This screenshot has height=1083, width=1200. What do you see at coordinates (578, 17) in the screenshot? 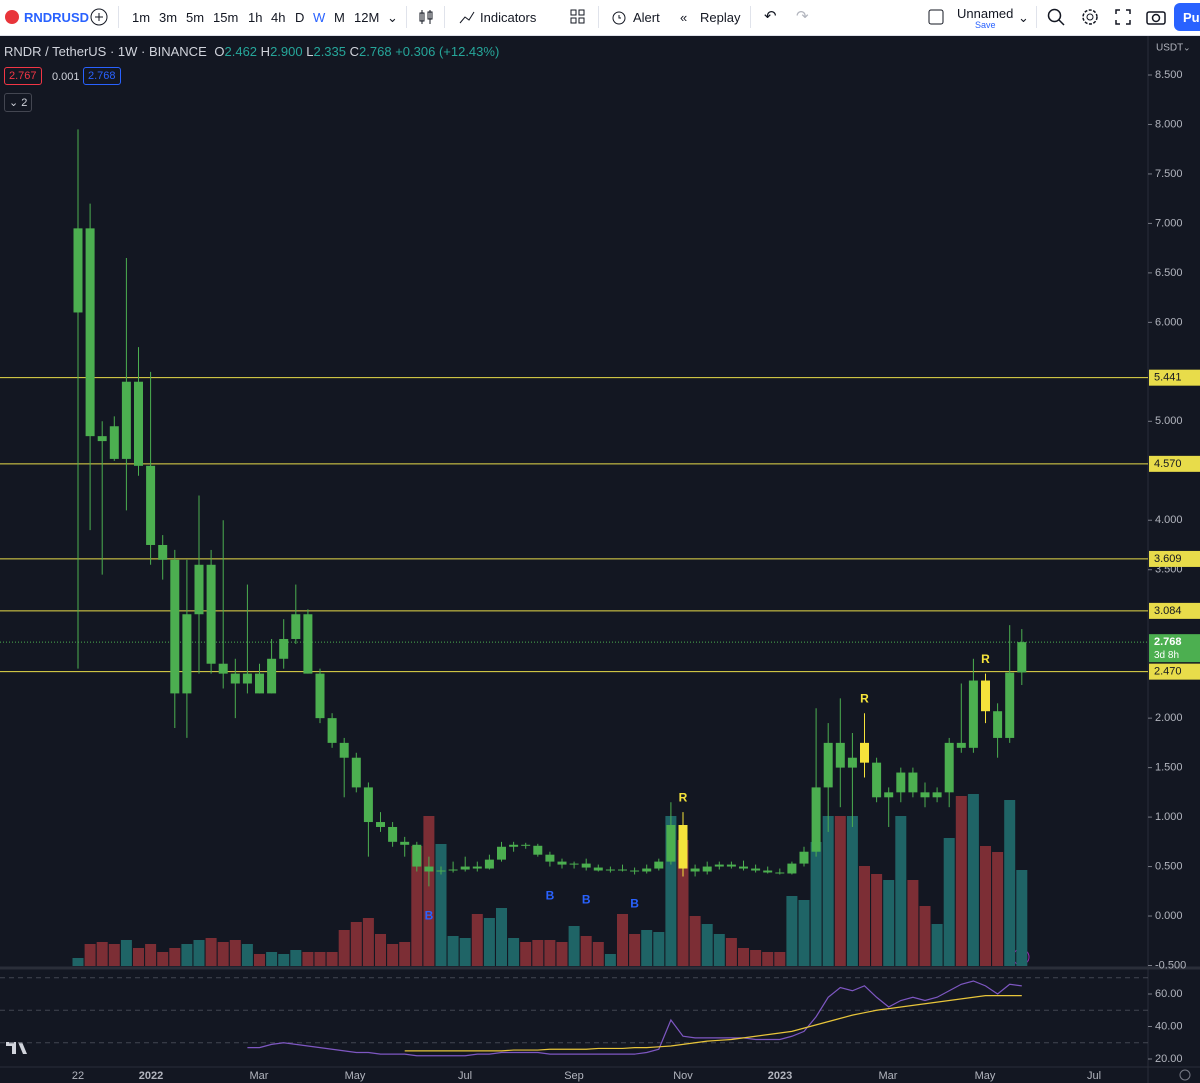
I see `templates` at bounding box center [578, 17].